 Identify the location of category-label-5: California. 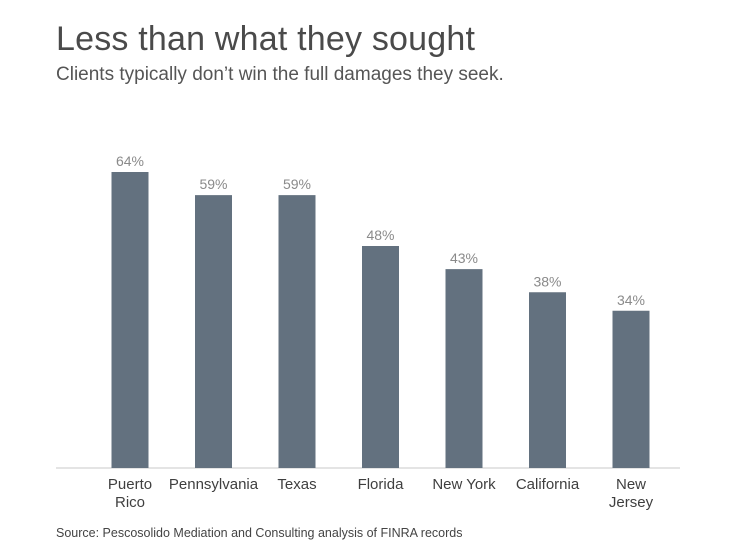
(548, 484).